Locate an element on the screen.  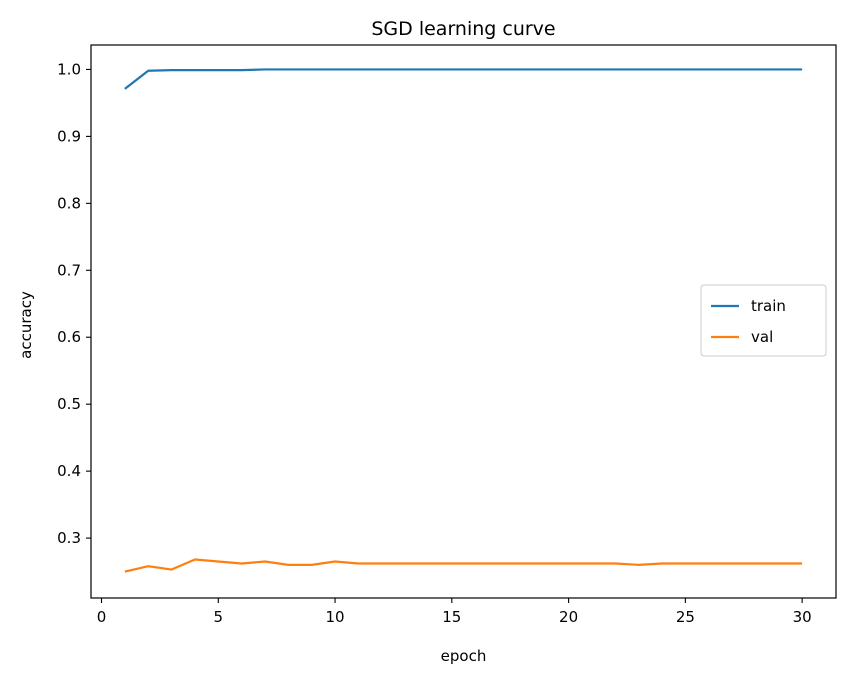
y-axis-ticks: 0.3 0.4 0.5 0.6 0.7 0.8 0.9 1.0 is located at coordinates (74, 303).